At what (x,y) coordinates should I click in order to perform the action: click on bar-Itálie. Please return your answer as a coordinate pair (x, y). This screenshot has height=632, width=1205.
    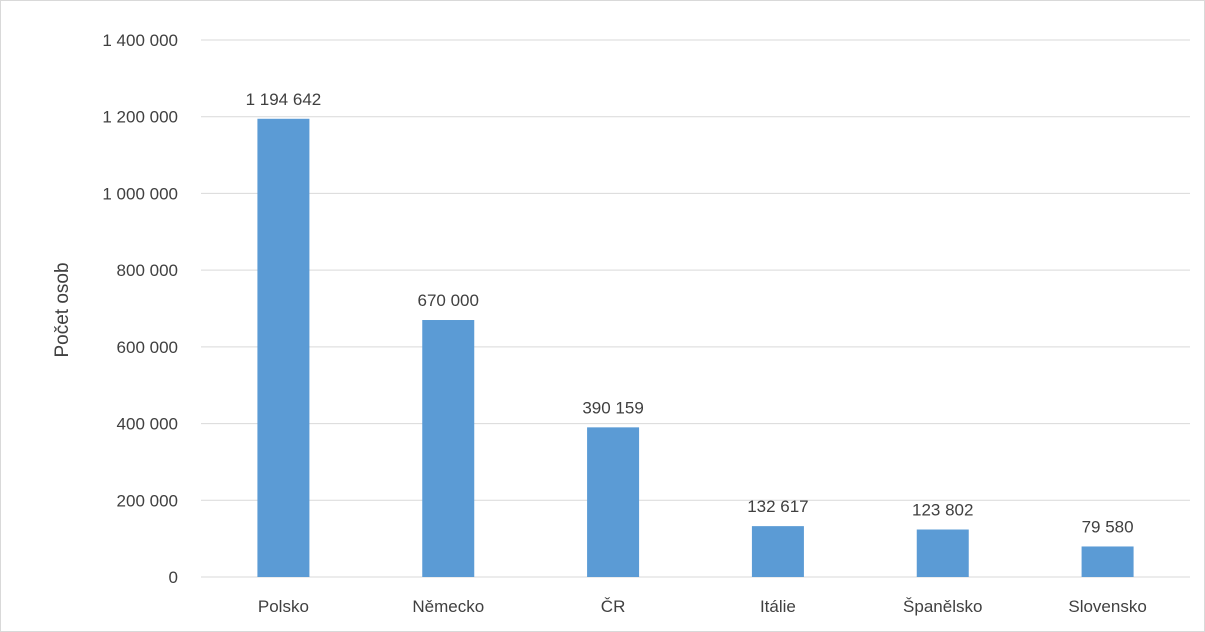
    Looking at the image, I should click on (777, 551).